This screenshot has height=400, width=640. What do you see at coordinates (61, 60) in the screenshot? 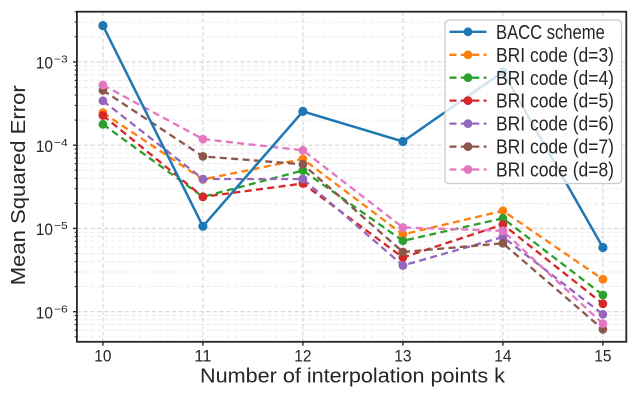
I see `svg-text: −3` at bounding box center [61, 60].